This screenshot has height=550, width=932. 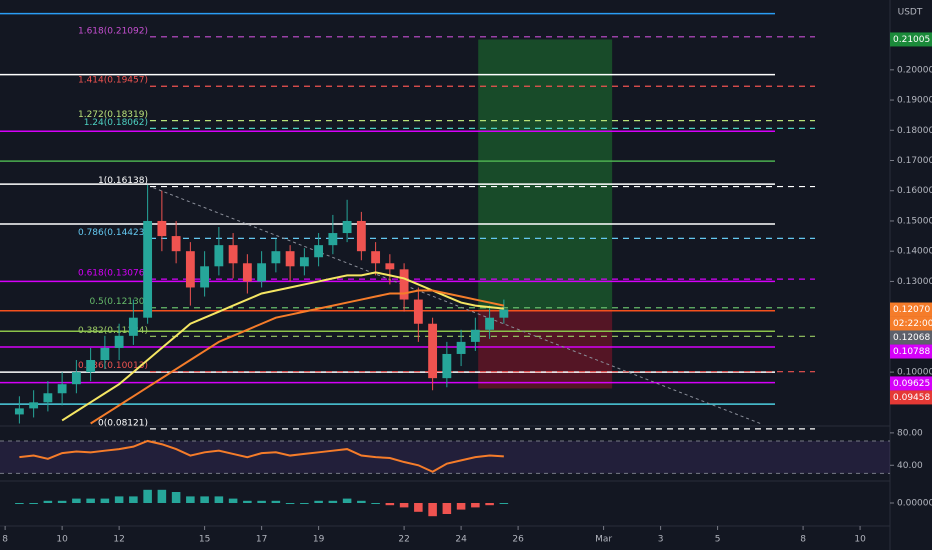 I want to click on rsi-band, so click(x=445, y=457).